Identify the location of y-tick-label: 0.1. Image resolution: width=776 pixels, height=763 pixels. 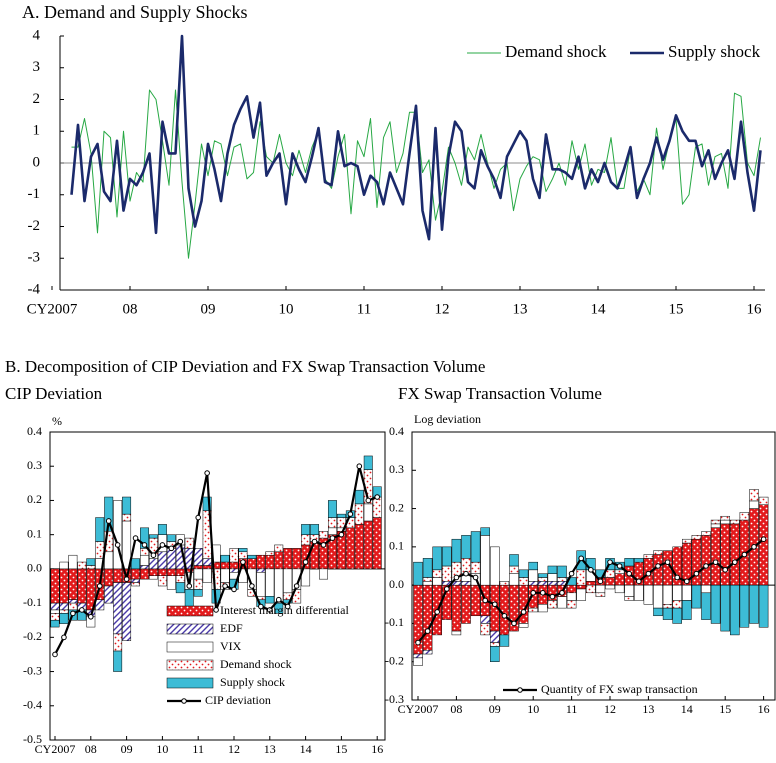
(396, 546).